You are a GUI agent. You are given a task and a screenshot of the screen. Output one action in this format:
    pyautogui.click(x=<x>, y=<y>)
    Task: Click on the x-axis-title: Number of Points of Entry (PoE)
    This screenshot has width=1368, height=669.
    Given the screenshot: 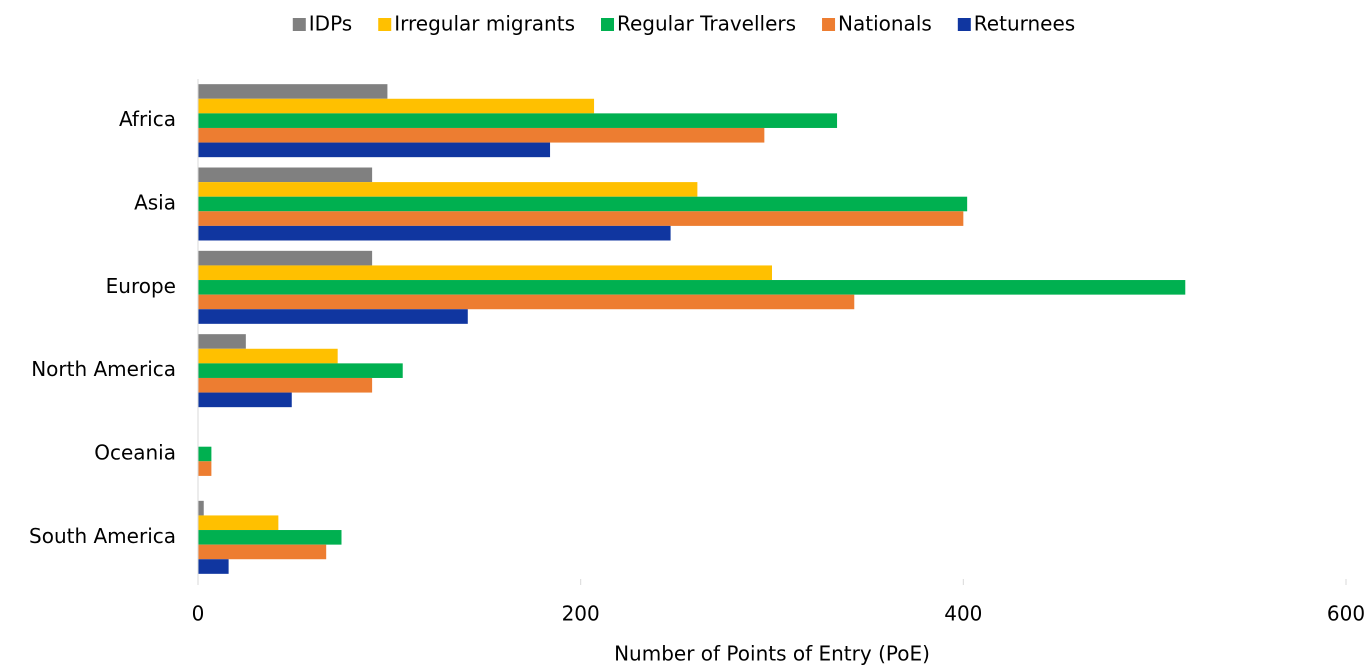 What is the action you would take?
    pyautogui.click(x=772, y=654)
    